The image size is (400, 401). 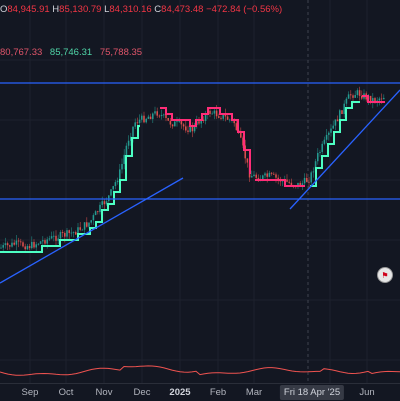 I want to click on open-value: 84,945.91, so click(x=28, y=9).